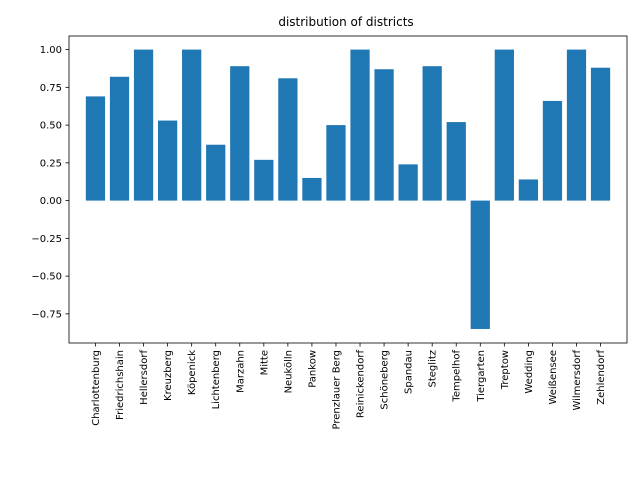 Image resolution: width=640 pixels, height=480 pixels. What do you see at coordinates (480, 264) in the screenshot?
I see `bar-tiergarten` at bounding box center [480, 264].